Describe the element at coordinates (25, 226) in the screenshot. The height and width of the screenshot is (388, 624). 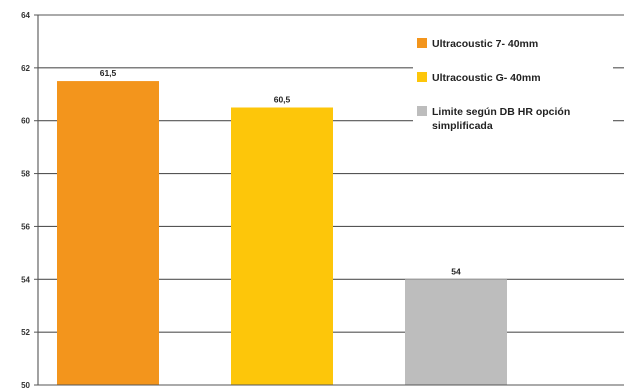
I see `y-tick-label: 56` at that location.